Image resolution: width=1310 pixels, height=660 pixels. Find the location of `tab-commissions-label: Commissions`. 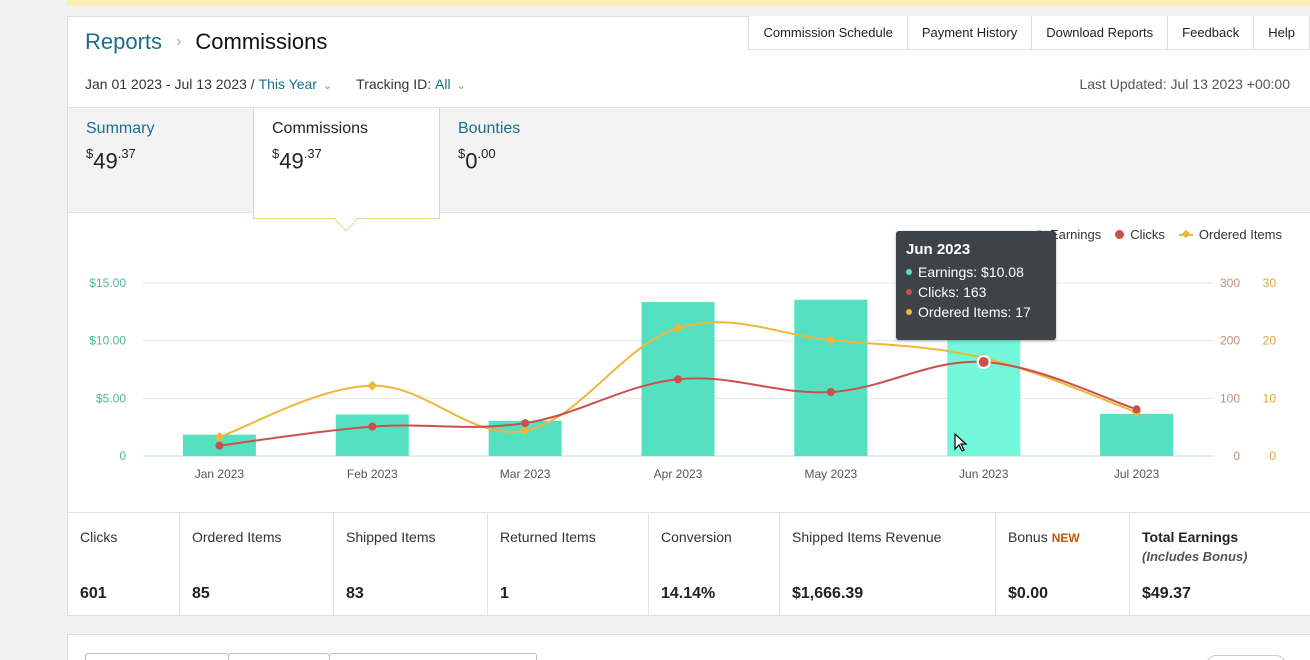

tab-commissions-label: Commissions is located at coordinates (320, 128).